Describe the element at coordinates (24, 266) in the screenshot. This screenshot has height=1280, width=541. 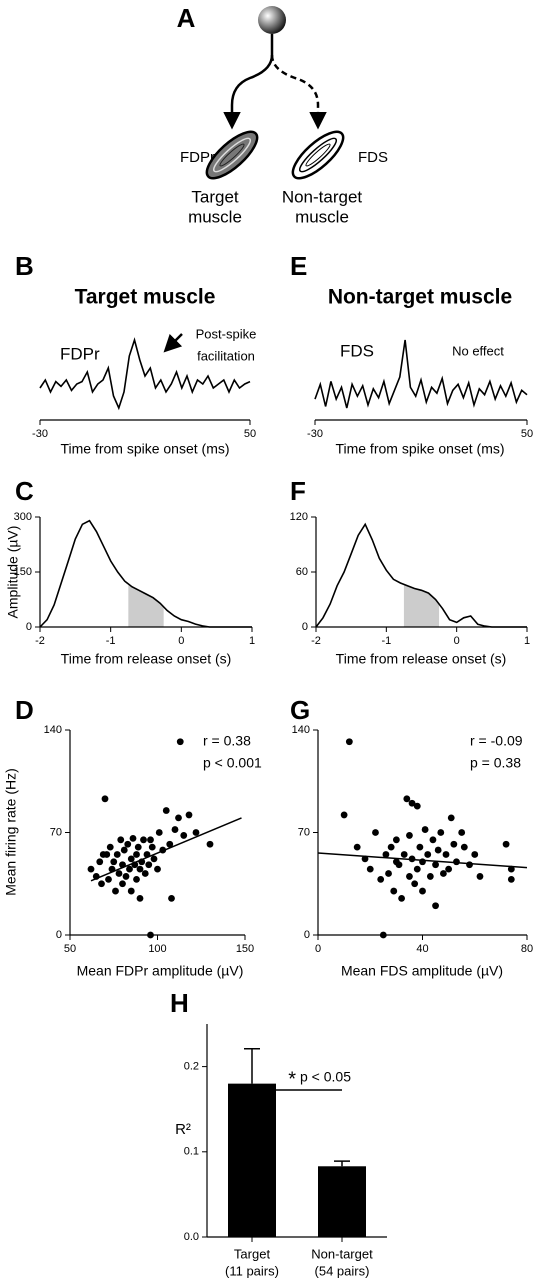
I see `panel-label: B` at that location.